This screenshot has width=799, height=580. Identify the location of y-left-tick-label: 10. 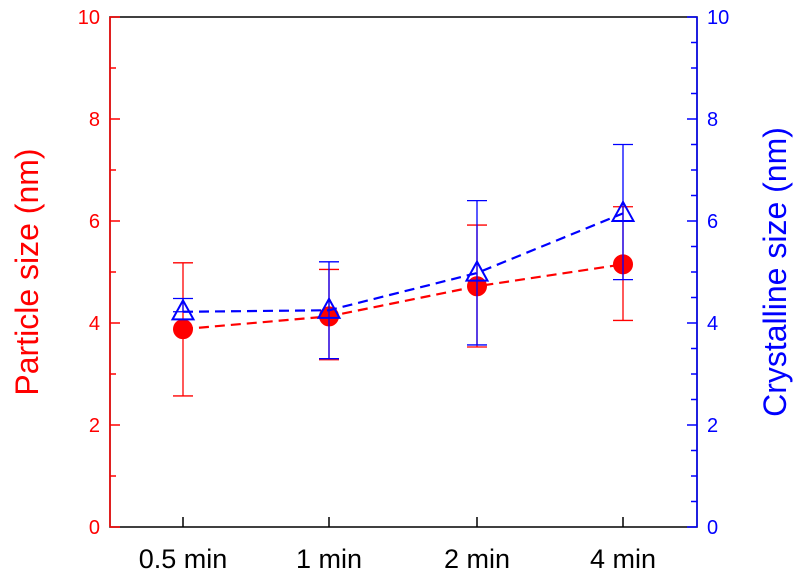
(89, 18).